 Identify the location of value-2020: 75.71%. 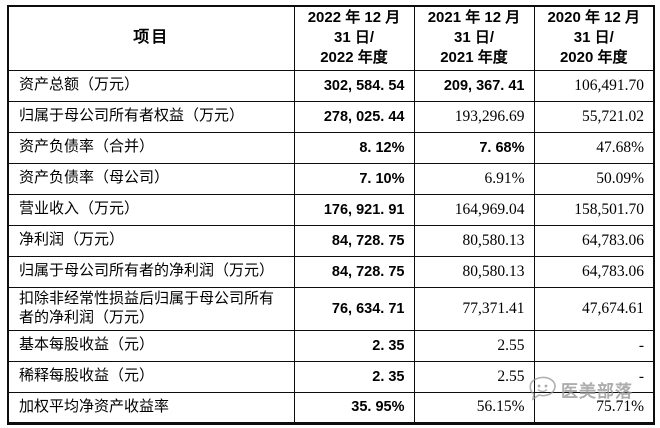
(594, 407).